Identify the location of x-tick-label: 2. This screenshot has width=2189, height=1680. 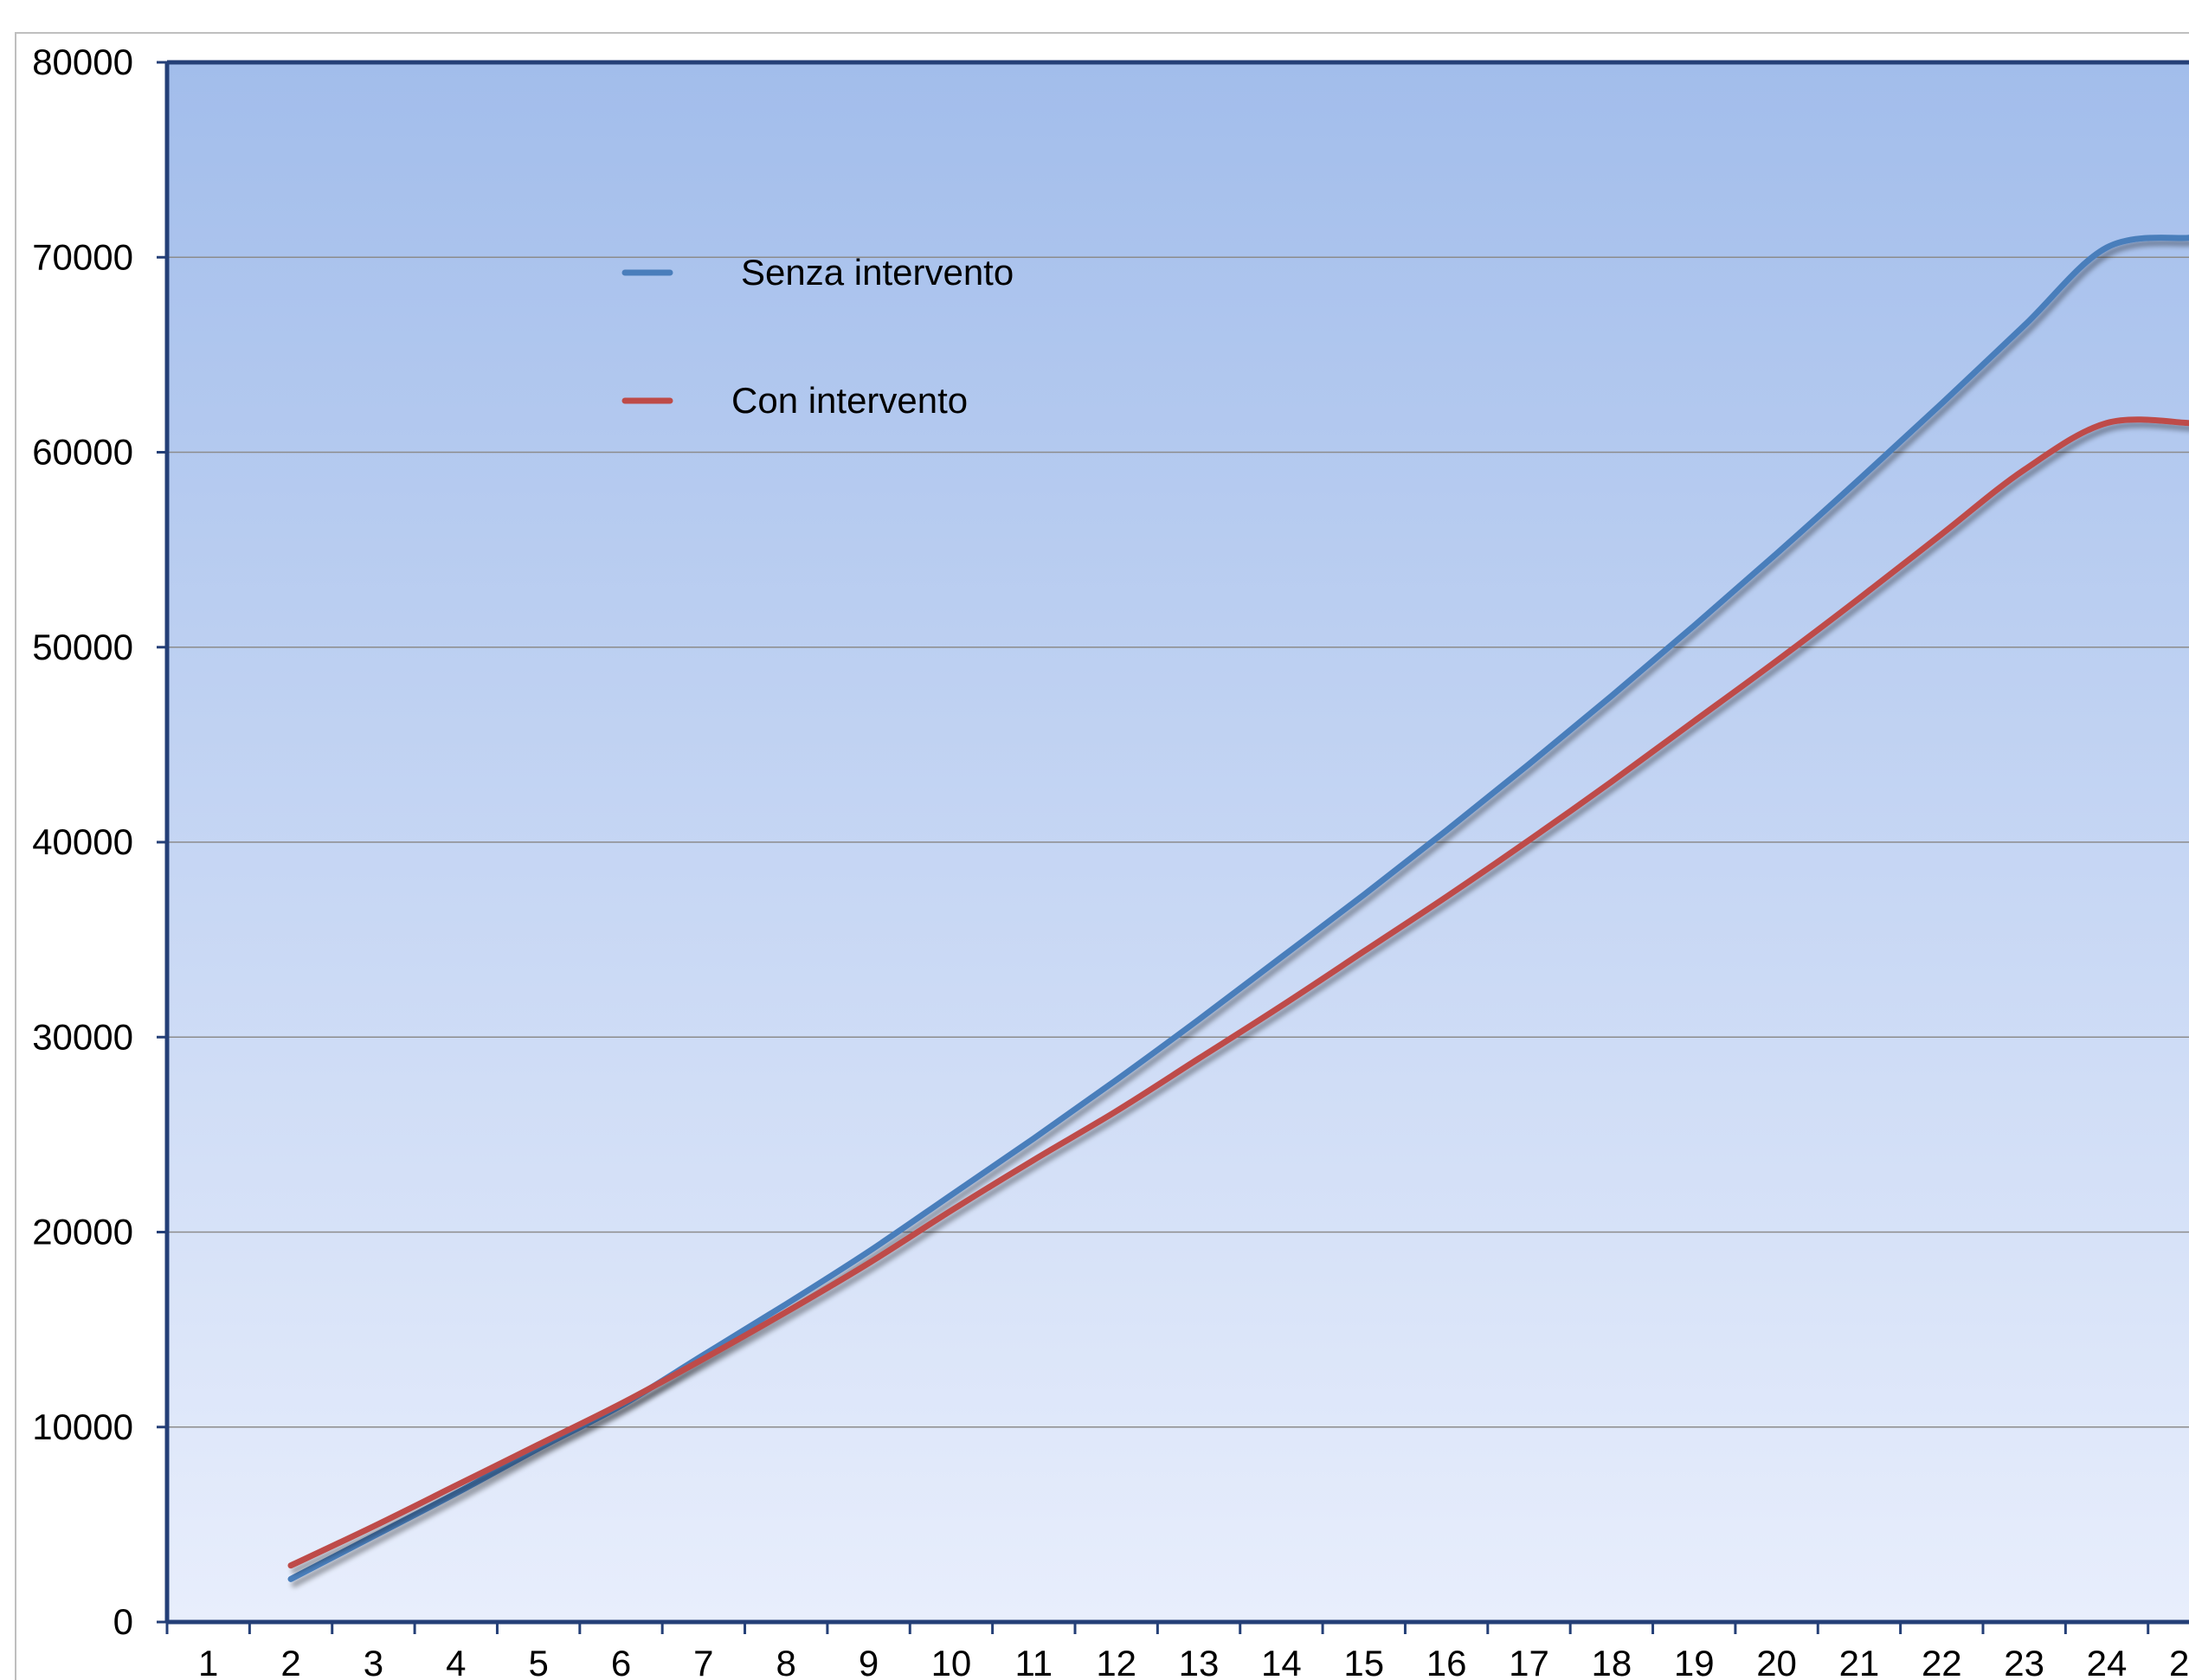
(290, 1661).